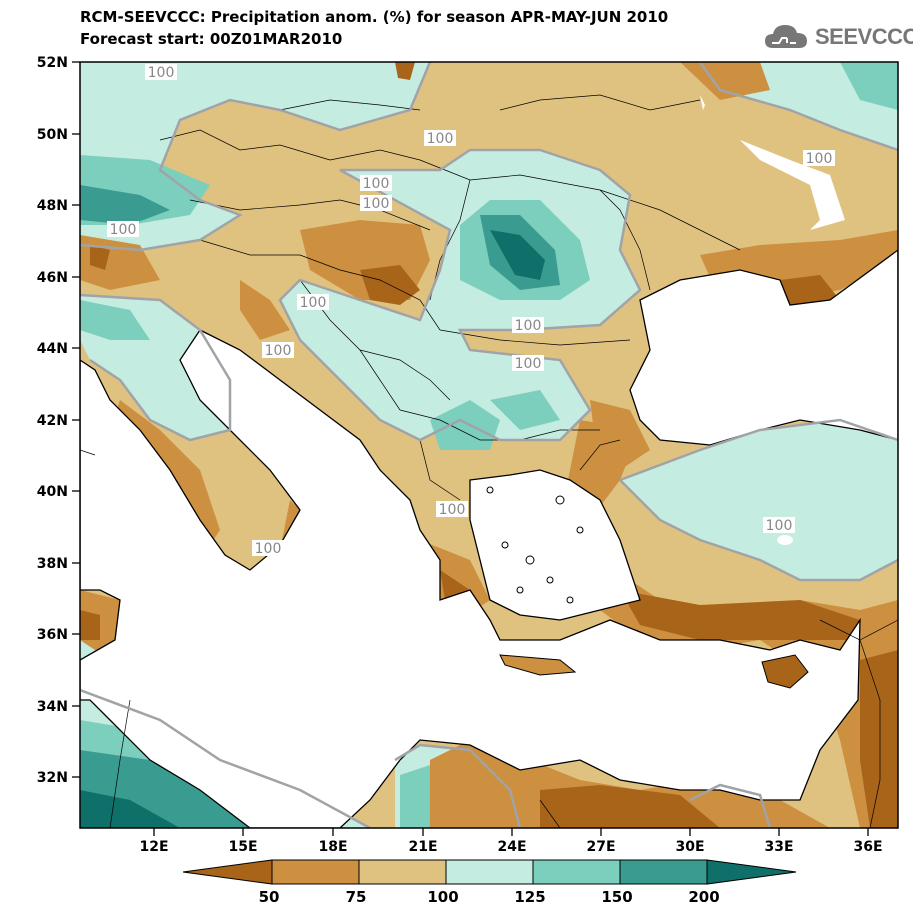 The image size is (913, 920). I want to click on lat-label: 48N, so click(52, 206).